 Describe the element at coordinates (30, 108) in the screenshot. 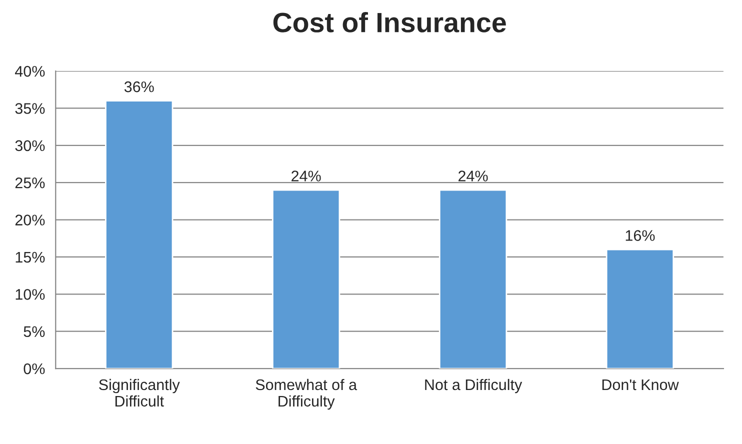

I see `y-tick-label: 35%` at that location.